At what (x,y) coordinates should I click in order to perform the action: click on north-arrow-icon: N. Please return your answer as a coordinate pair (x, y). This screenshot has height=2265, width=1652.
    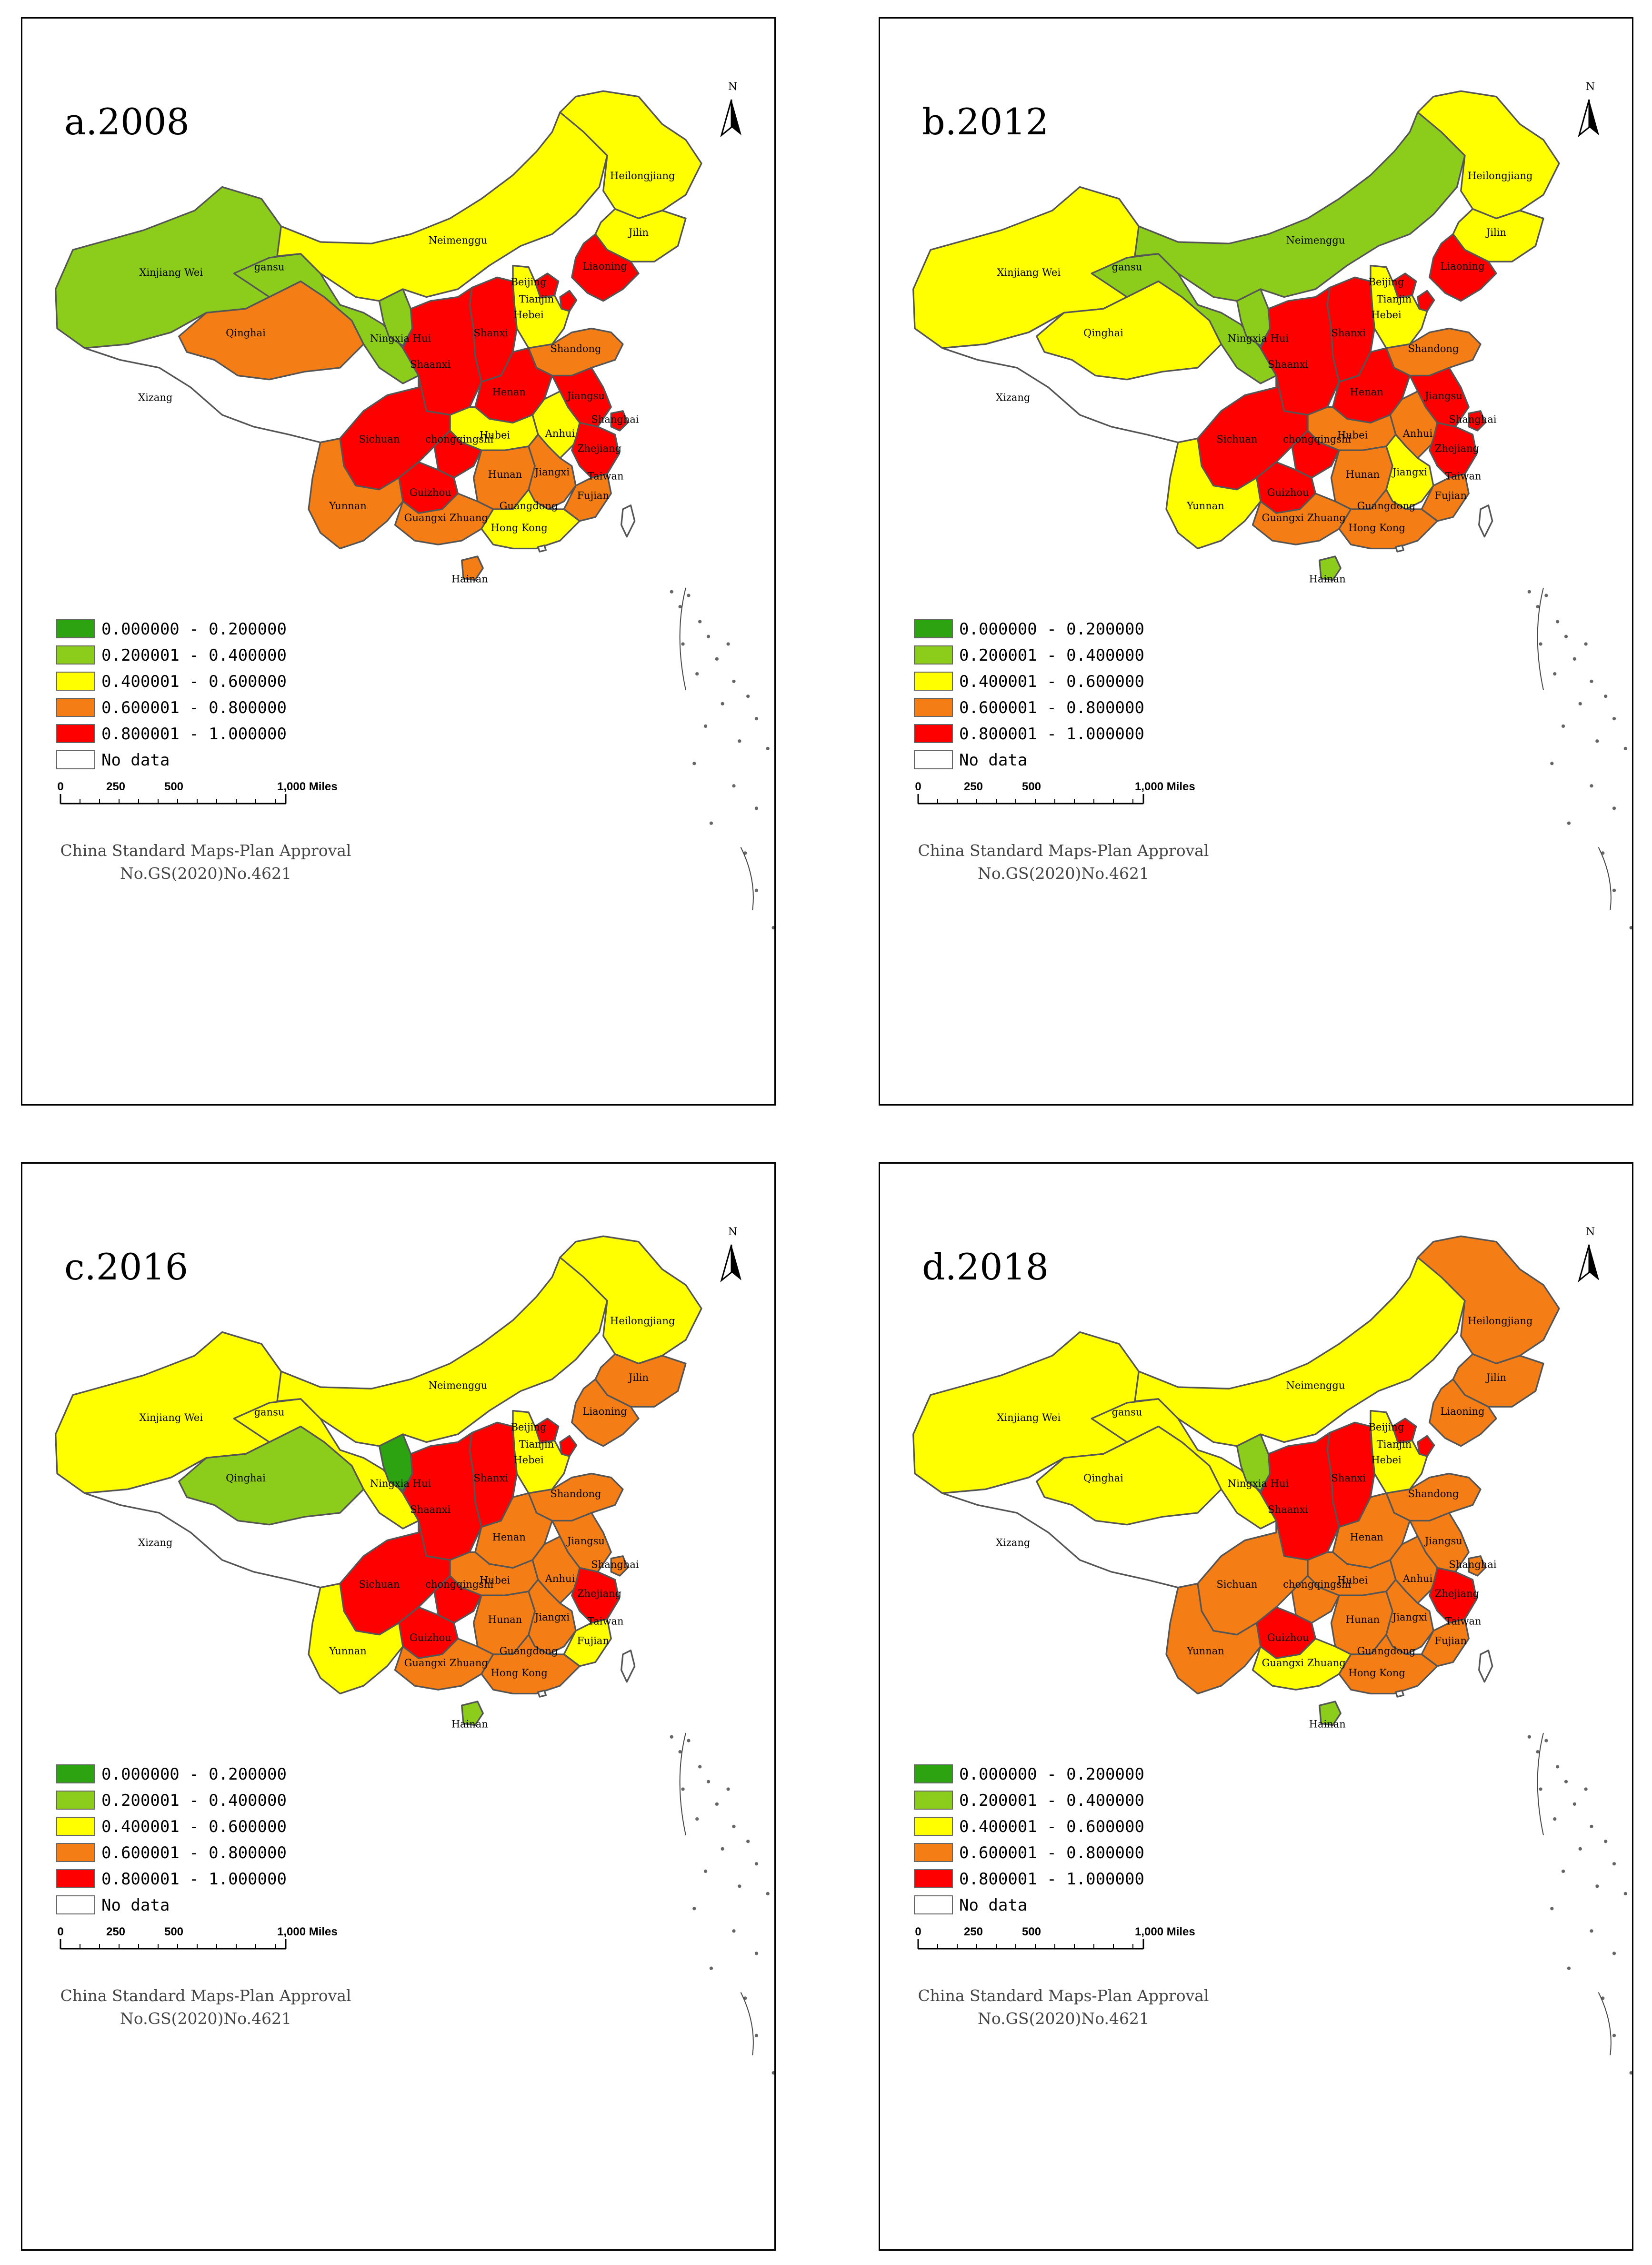
    Looking at the image, I should click on (730, 1254).